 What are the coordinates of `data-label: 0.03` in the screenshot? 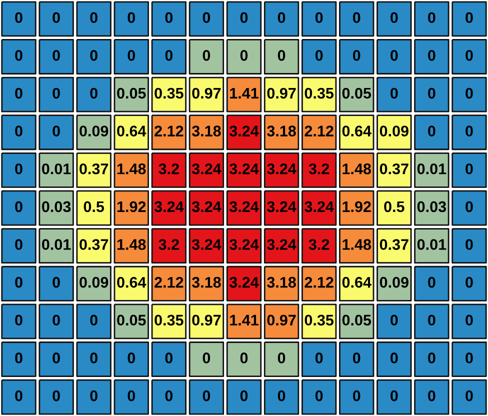 It's located at (431, 206).